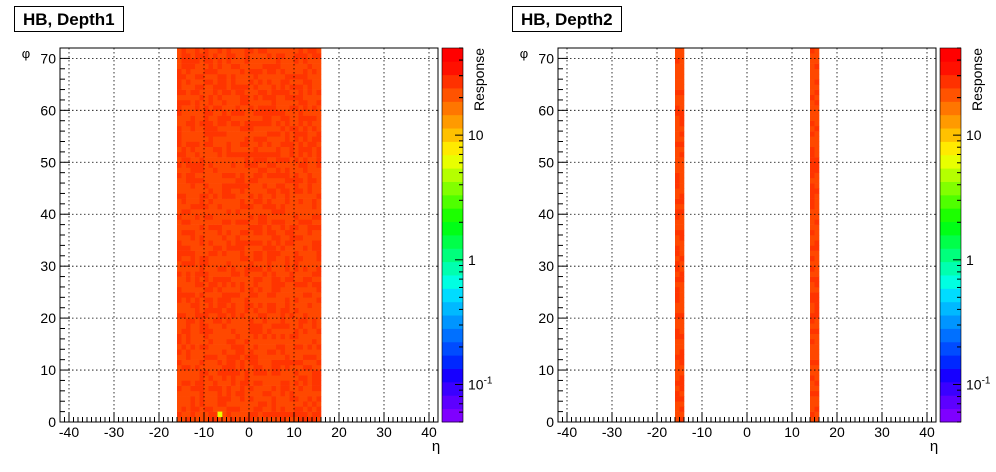  I want to click on panel-title-depth2: HB, Depth2, so click(567, 19).